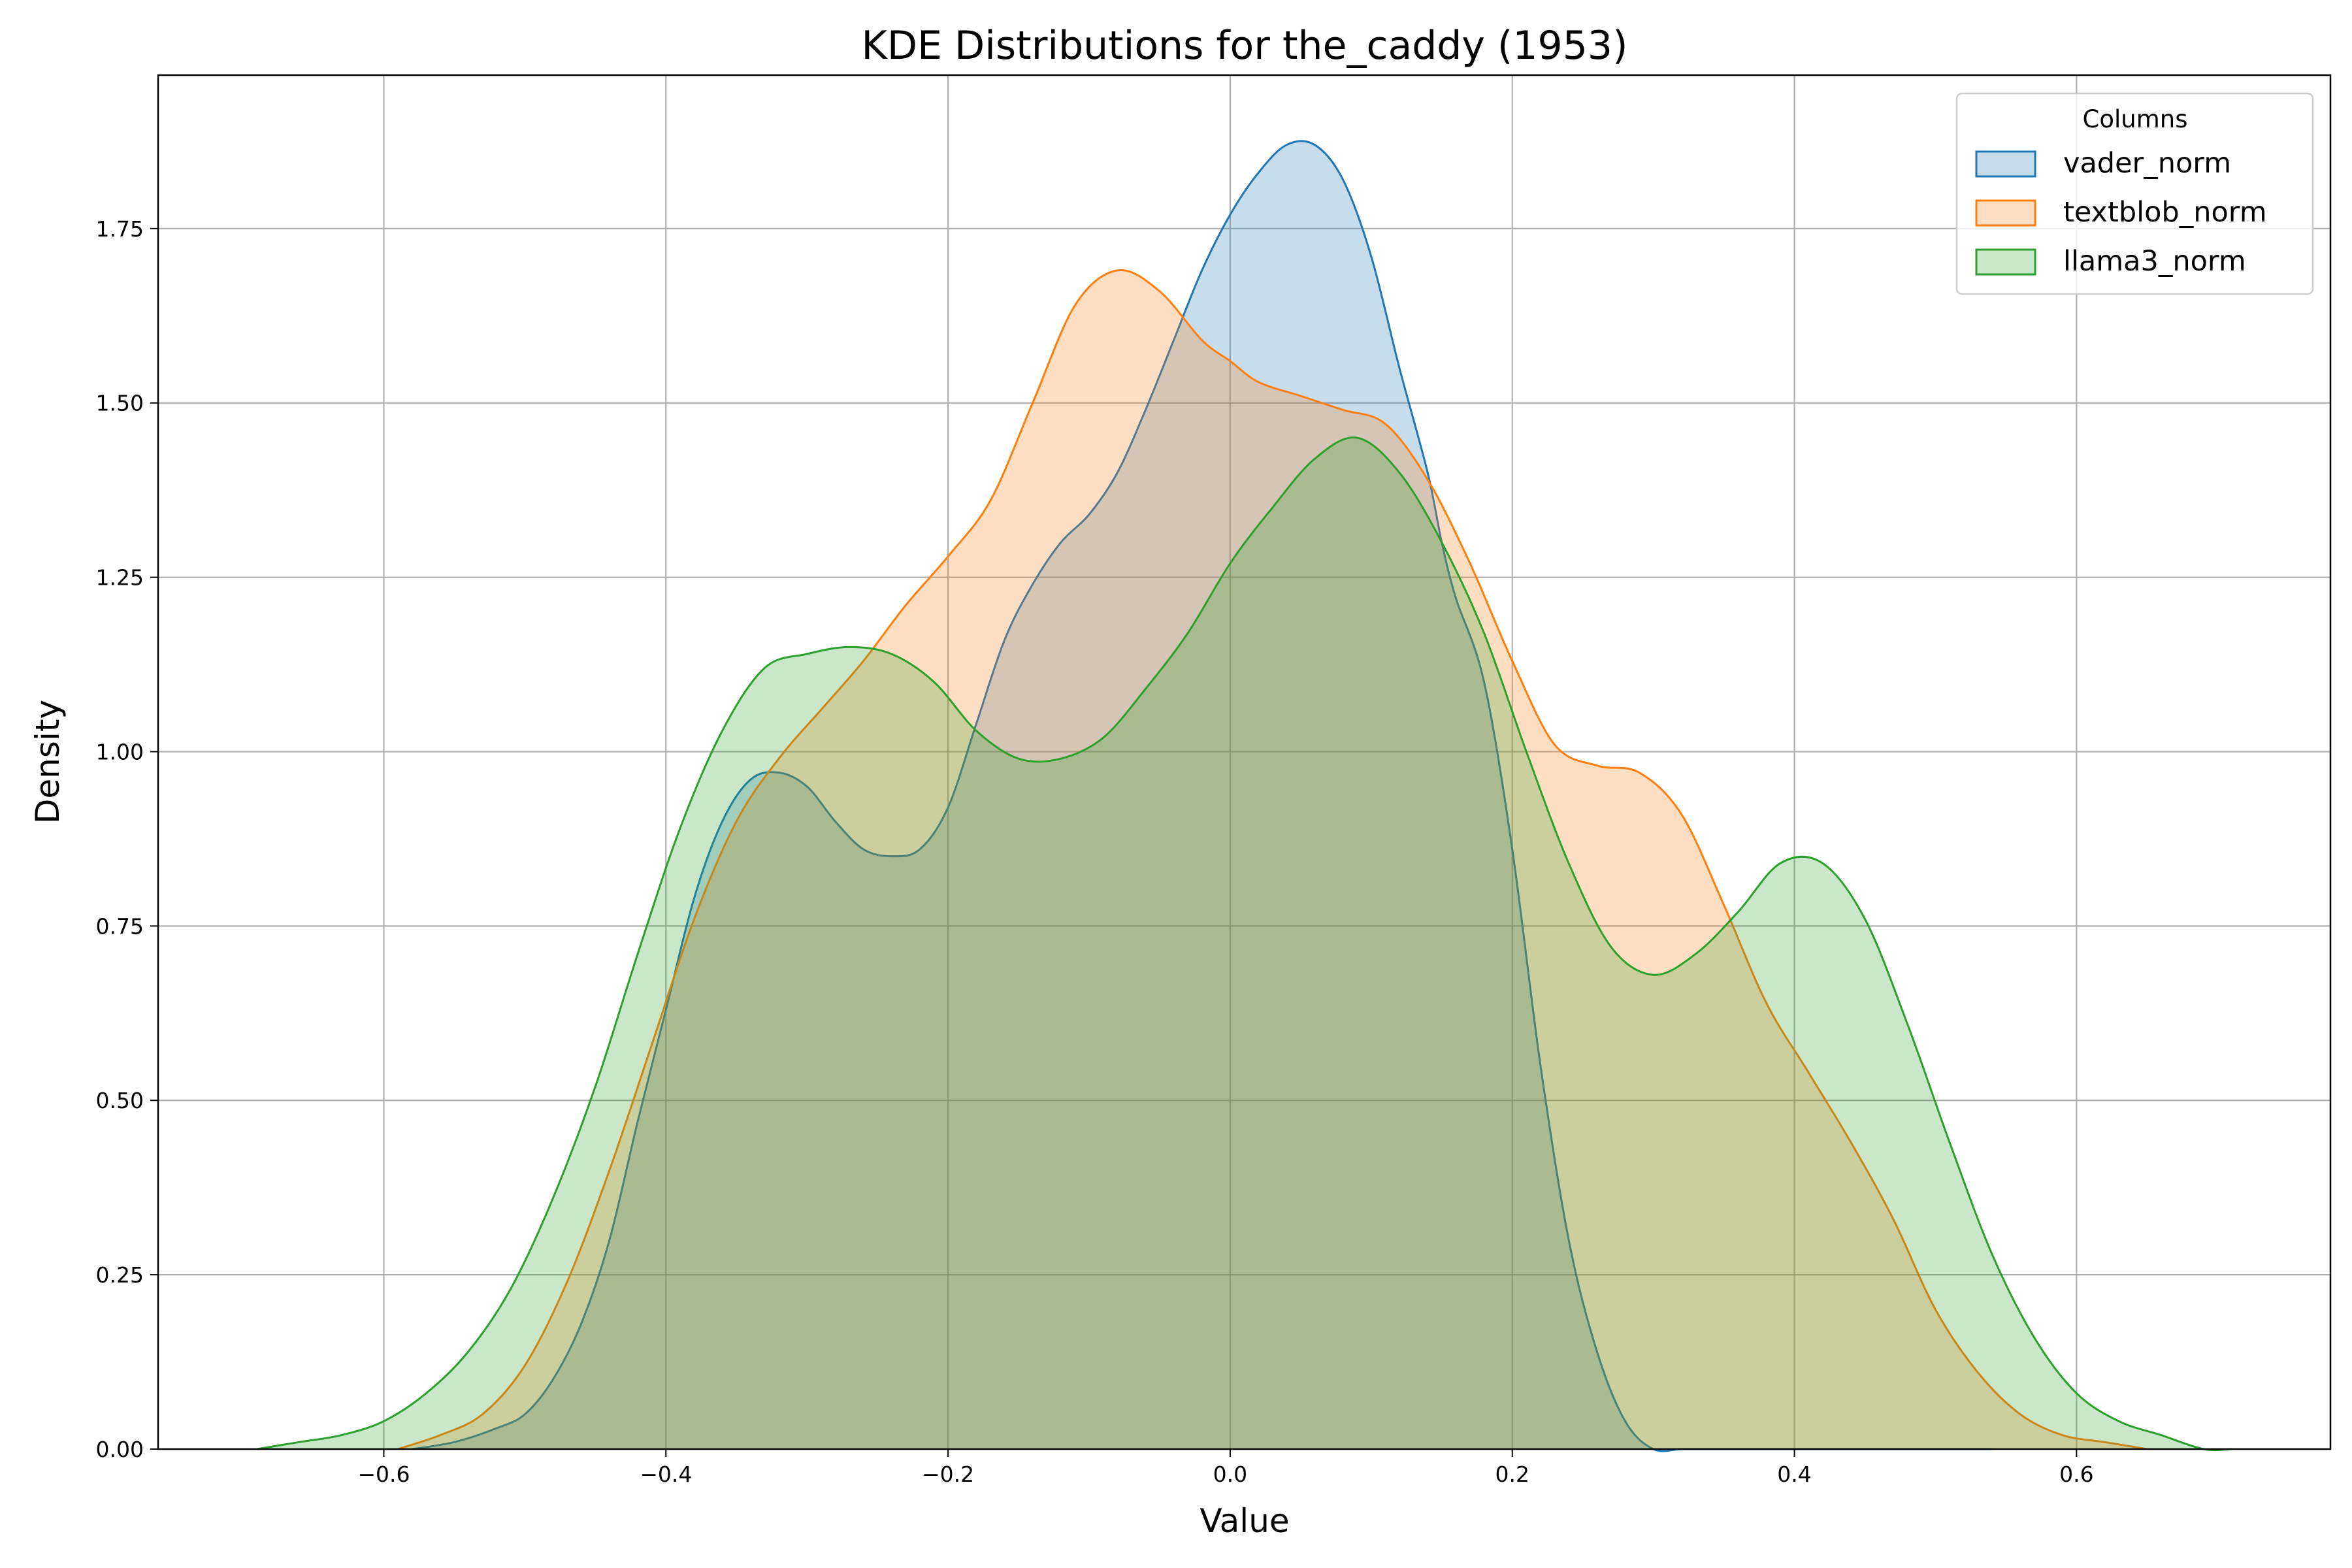 The image size is (2352, 1568). What do you see at coordinates (948, 1474) in the screenshot?
I see `x-tick-label: −0.2` at bounding box center [948, 1474].